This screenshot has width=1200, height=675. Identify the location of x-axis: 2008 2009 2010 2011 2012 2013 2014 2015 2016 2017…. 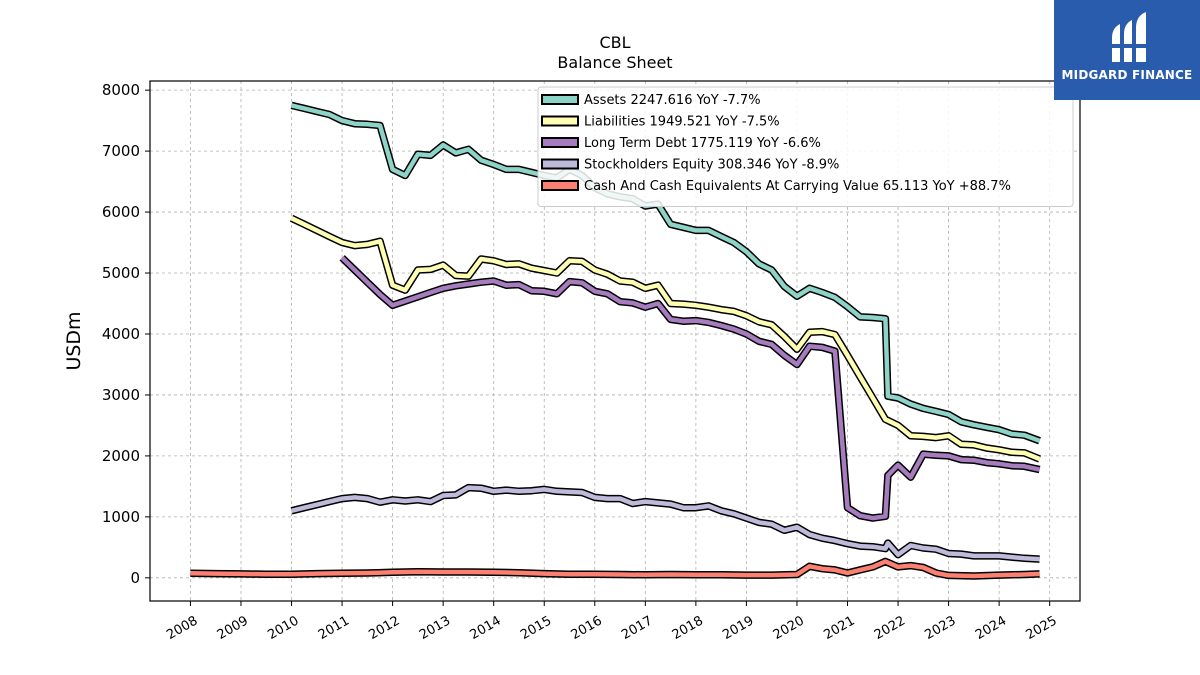
(612, 622).